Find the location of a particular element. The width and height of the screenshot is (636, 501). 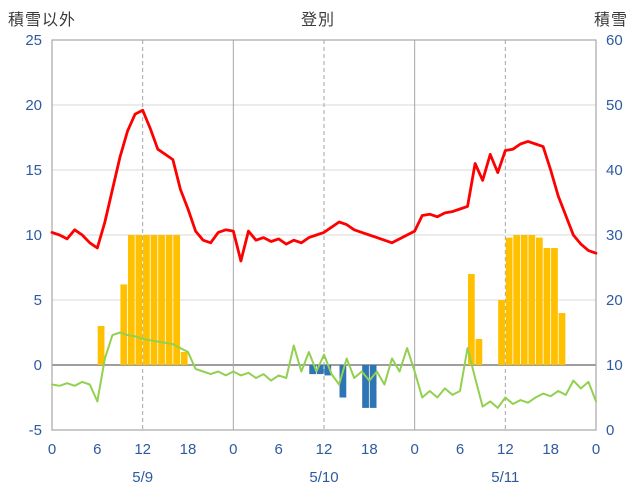

day-label: 5/9 is located at coordinates (142, 477).